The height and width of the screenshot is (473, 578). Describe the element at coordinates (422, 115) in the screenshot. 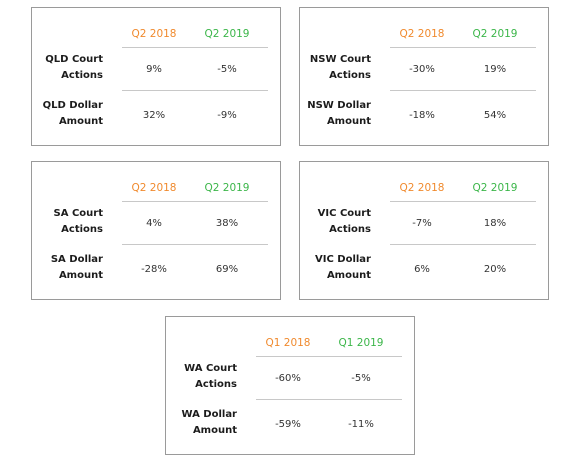

I see `dollar-amount-period-one-value: -18%` at that location.